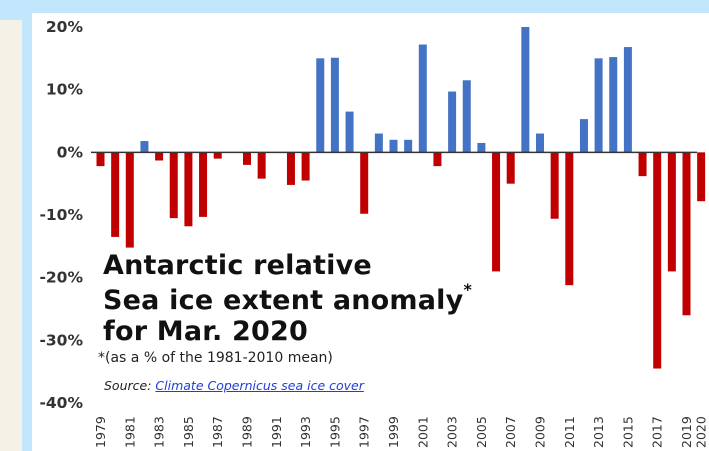 This screenshot has height=451, width=709. I want to click on x-tick-label: 1979, so click(100, 432).